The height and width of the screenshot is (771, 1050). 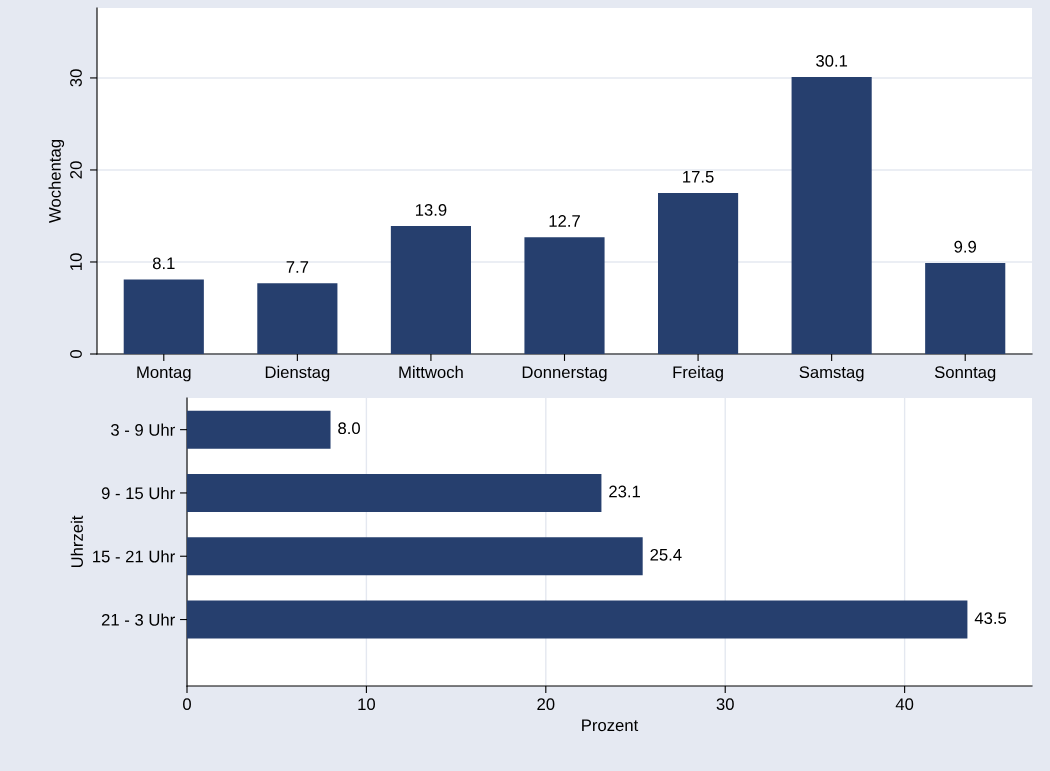 I want to click on x-tick-label: Freitag, so click(x=698, y=373).